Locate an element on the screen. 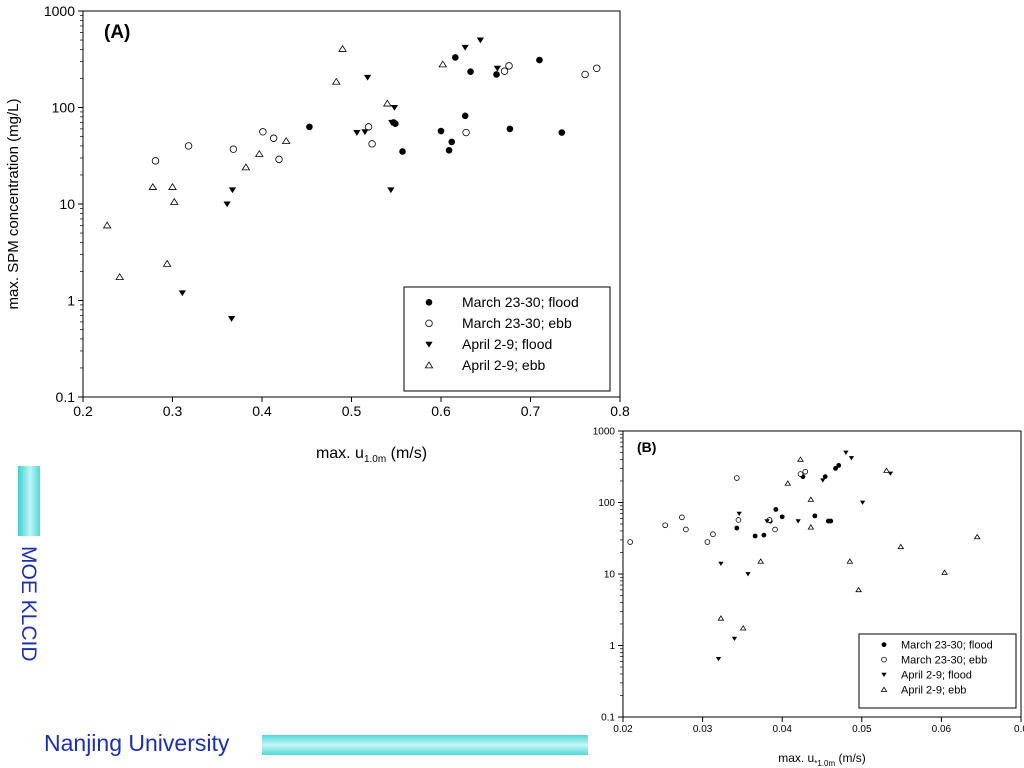  panel-b-x-tick-label: 0.02 is located at coordinates (623, 729).